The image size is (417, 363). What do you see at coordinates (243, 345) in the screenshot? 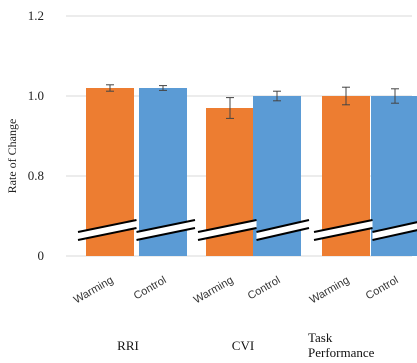
I see `group-label: CVI` at bounding box center [243, 345].